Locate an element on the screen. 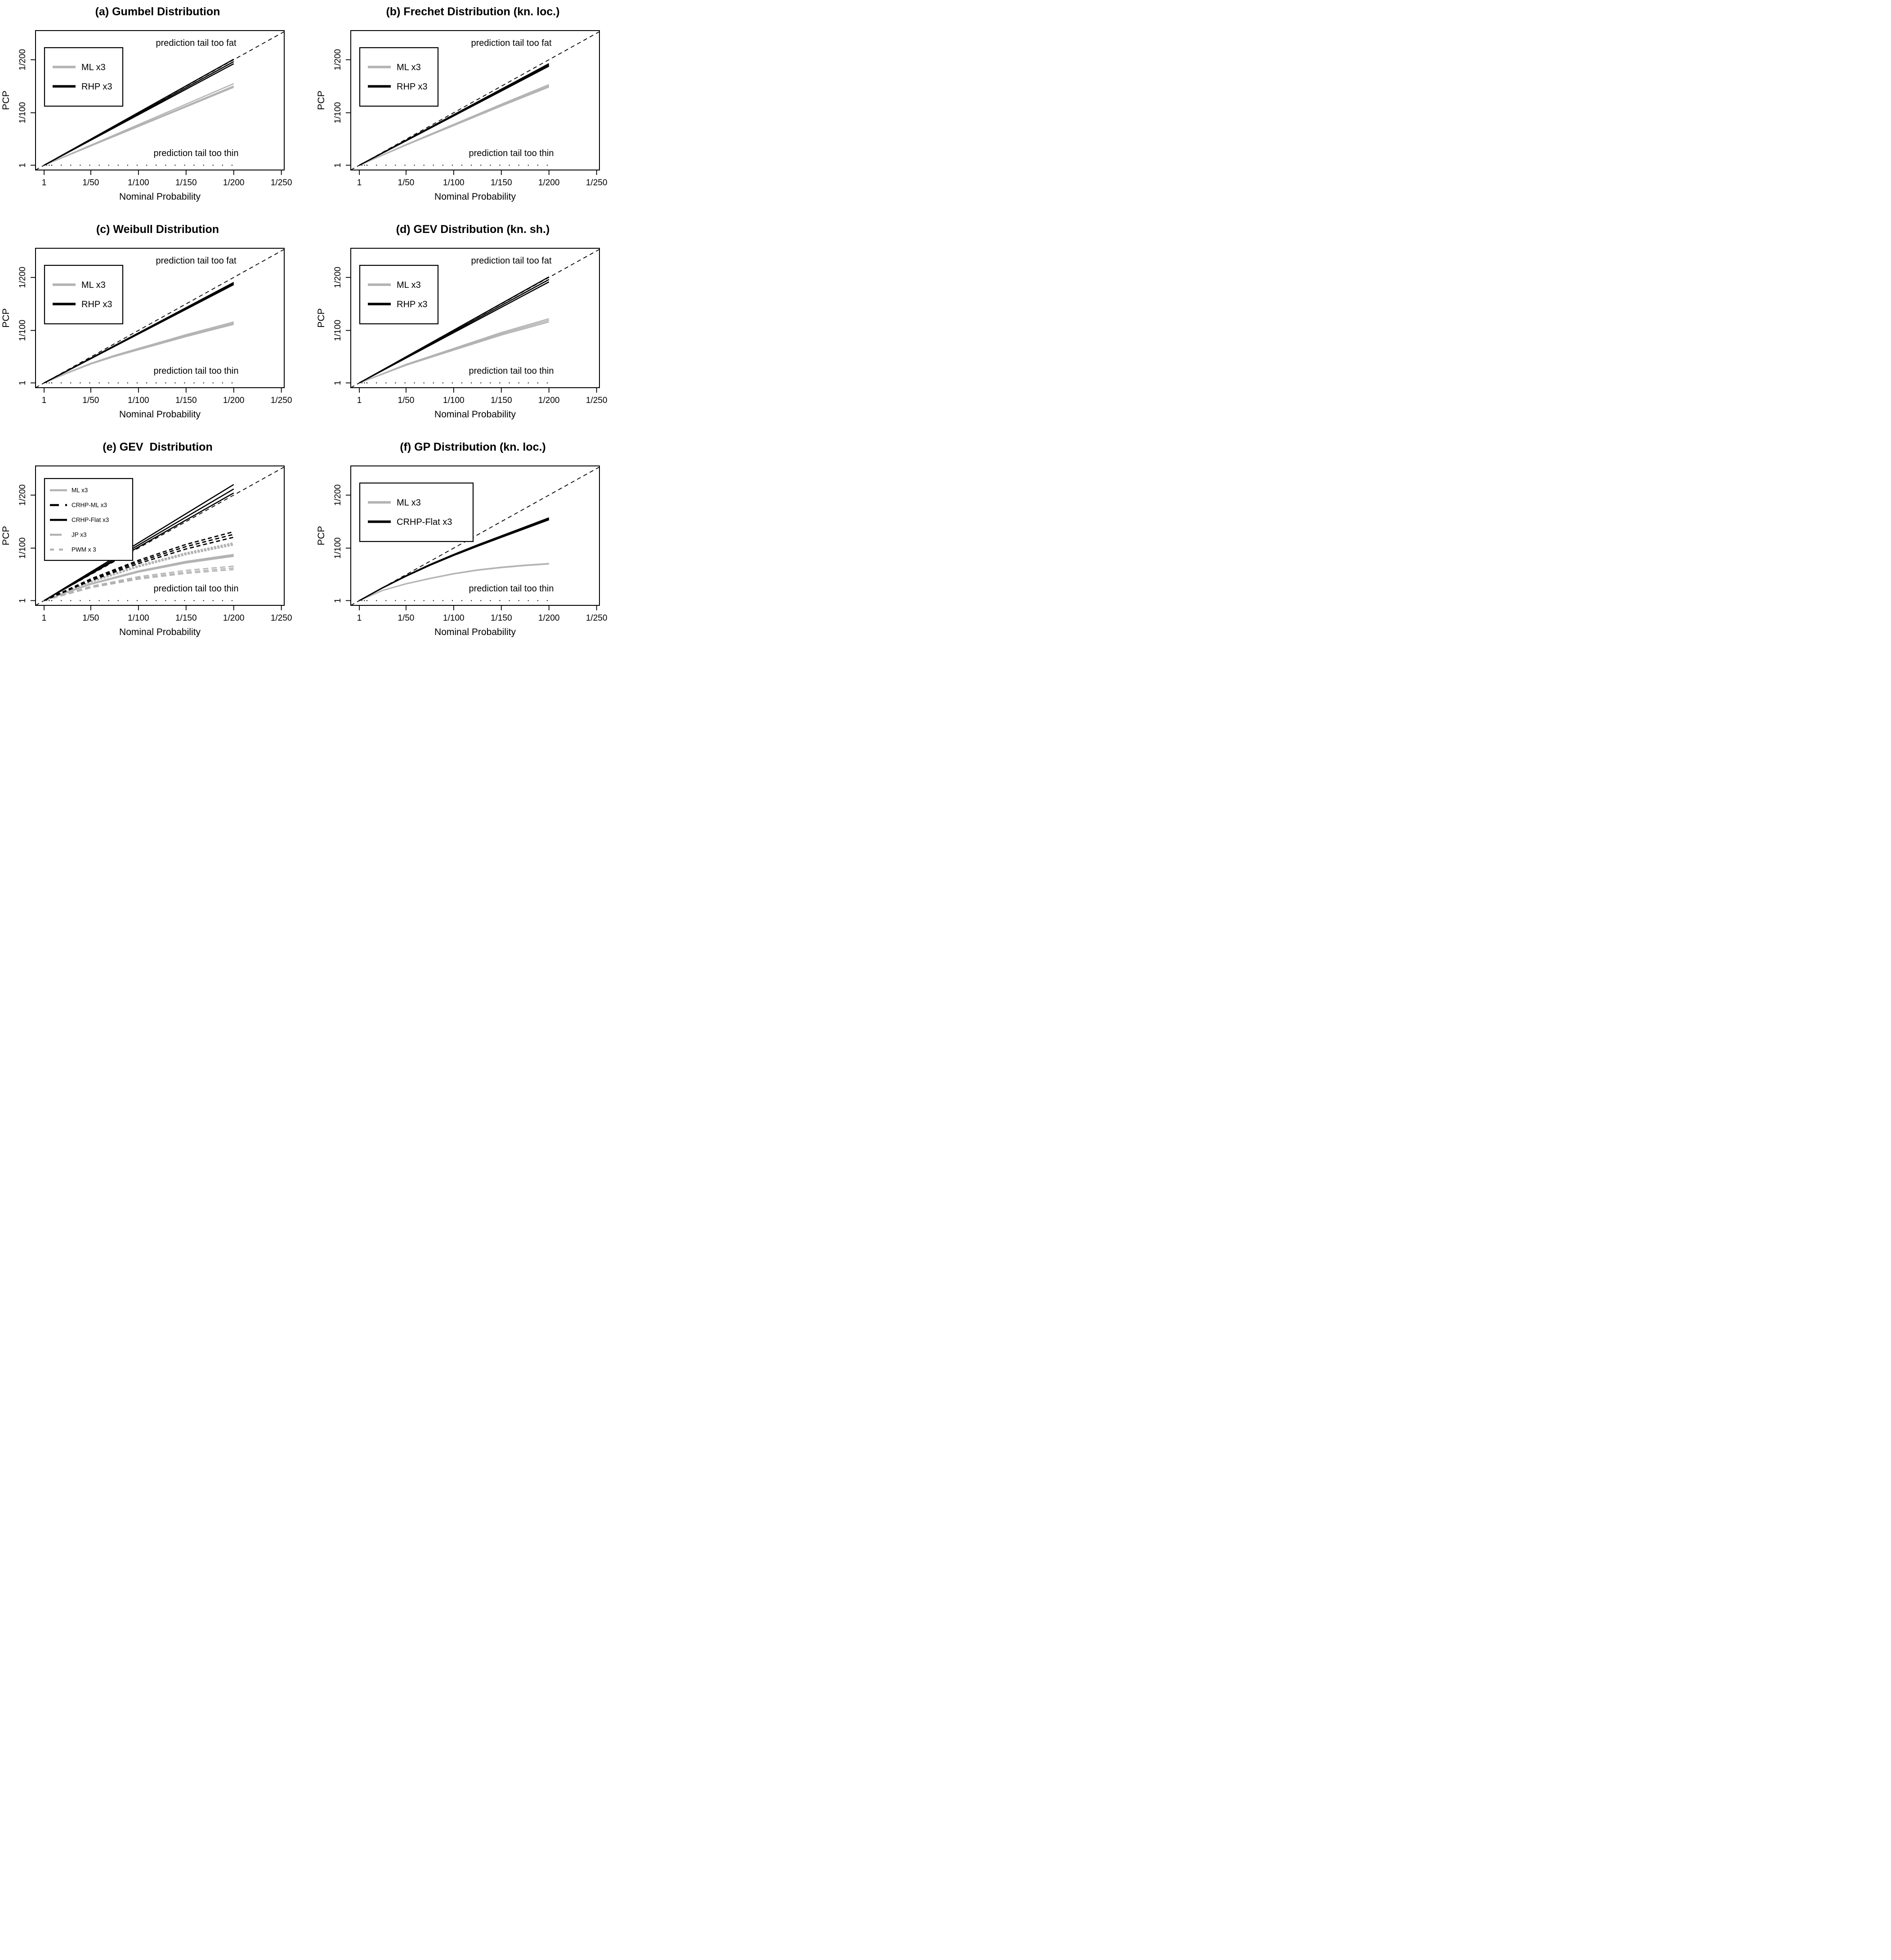  legend-label: CRHP-Flat x3 is located at coordinates (90, 520).